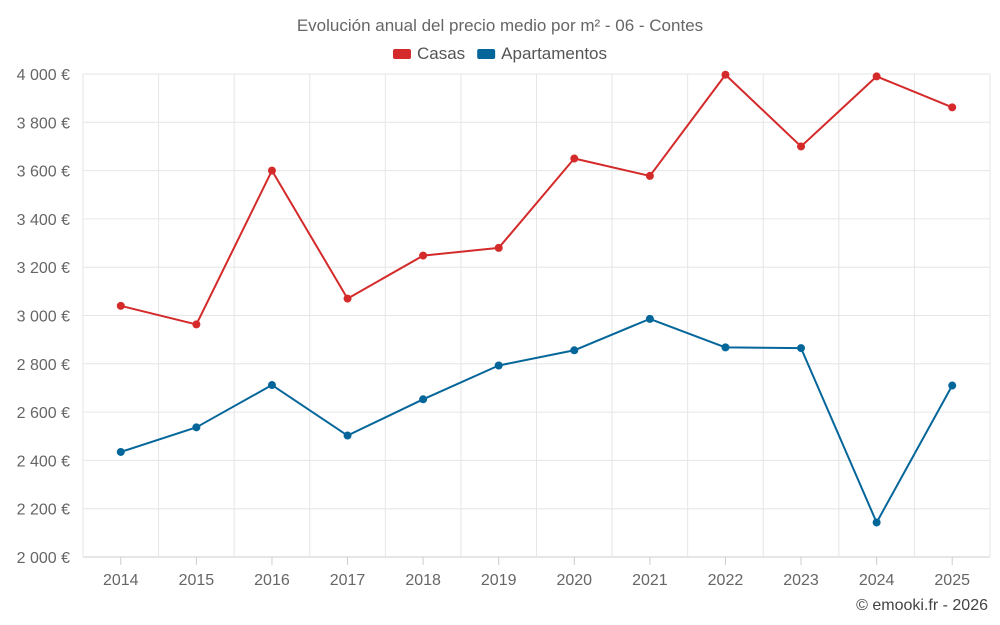 This screenshot has width=1000, height=625. I want to click on x-tick-label: 2017, so click(348, 580).